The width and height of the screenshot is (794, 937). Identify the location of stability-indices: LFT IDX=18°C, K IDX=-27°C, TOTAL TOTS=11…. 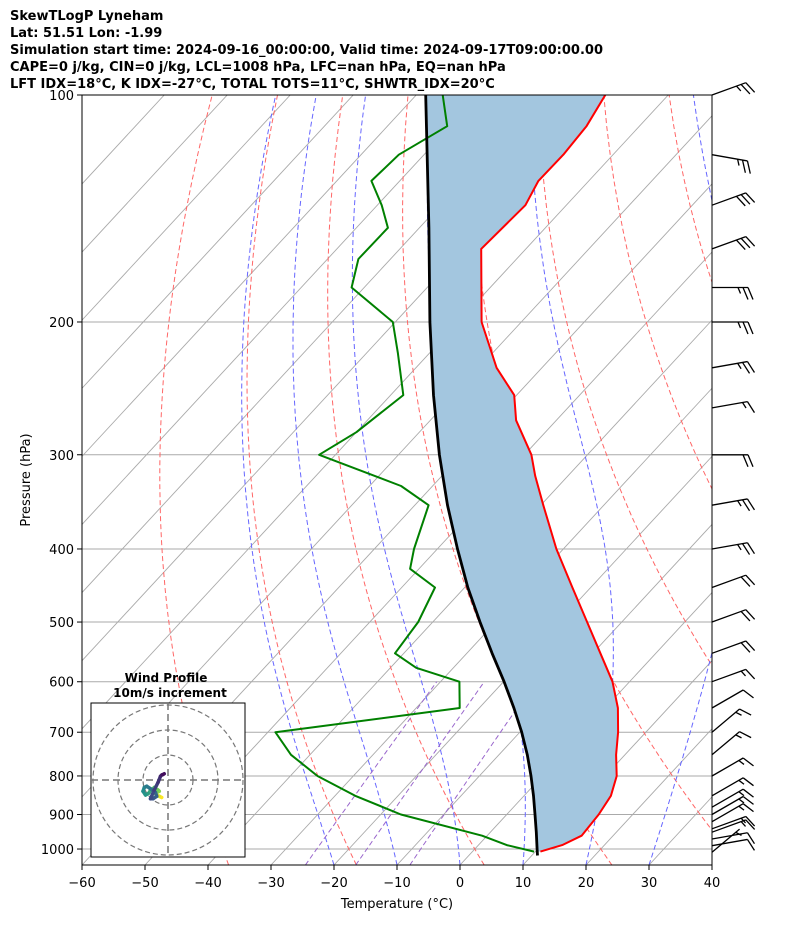
(252, 84).